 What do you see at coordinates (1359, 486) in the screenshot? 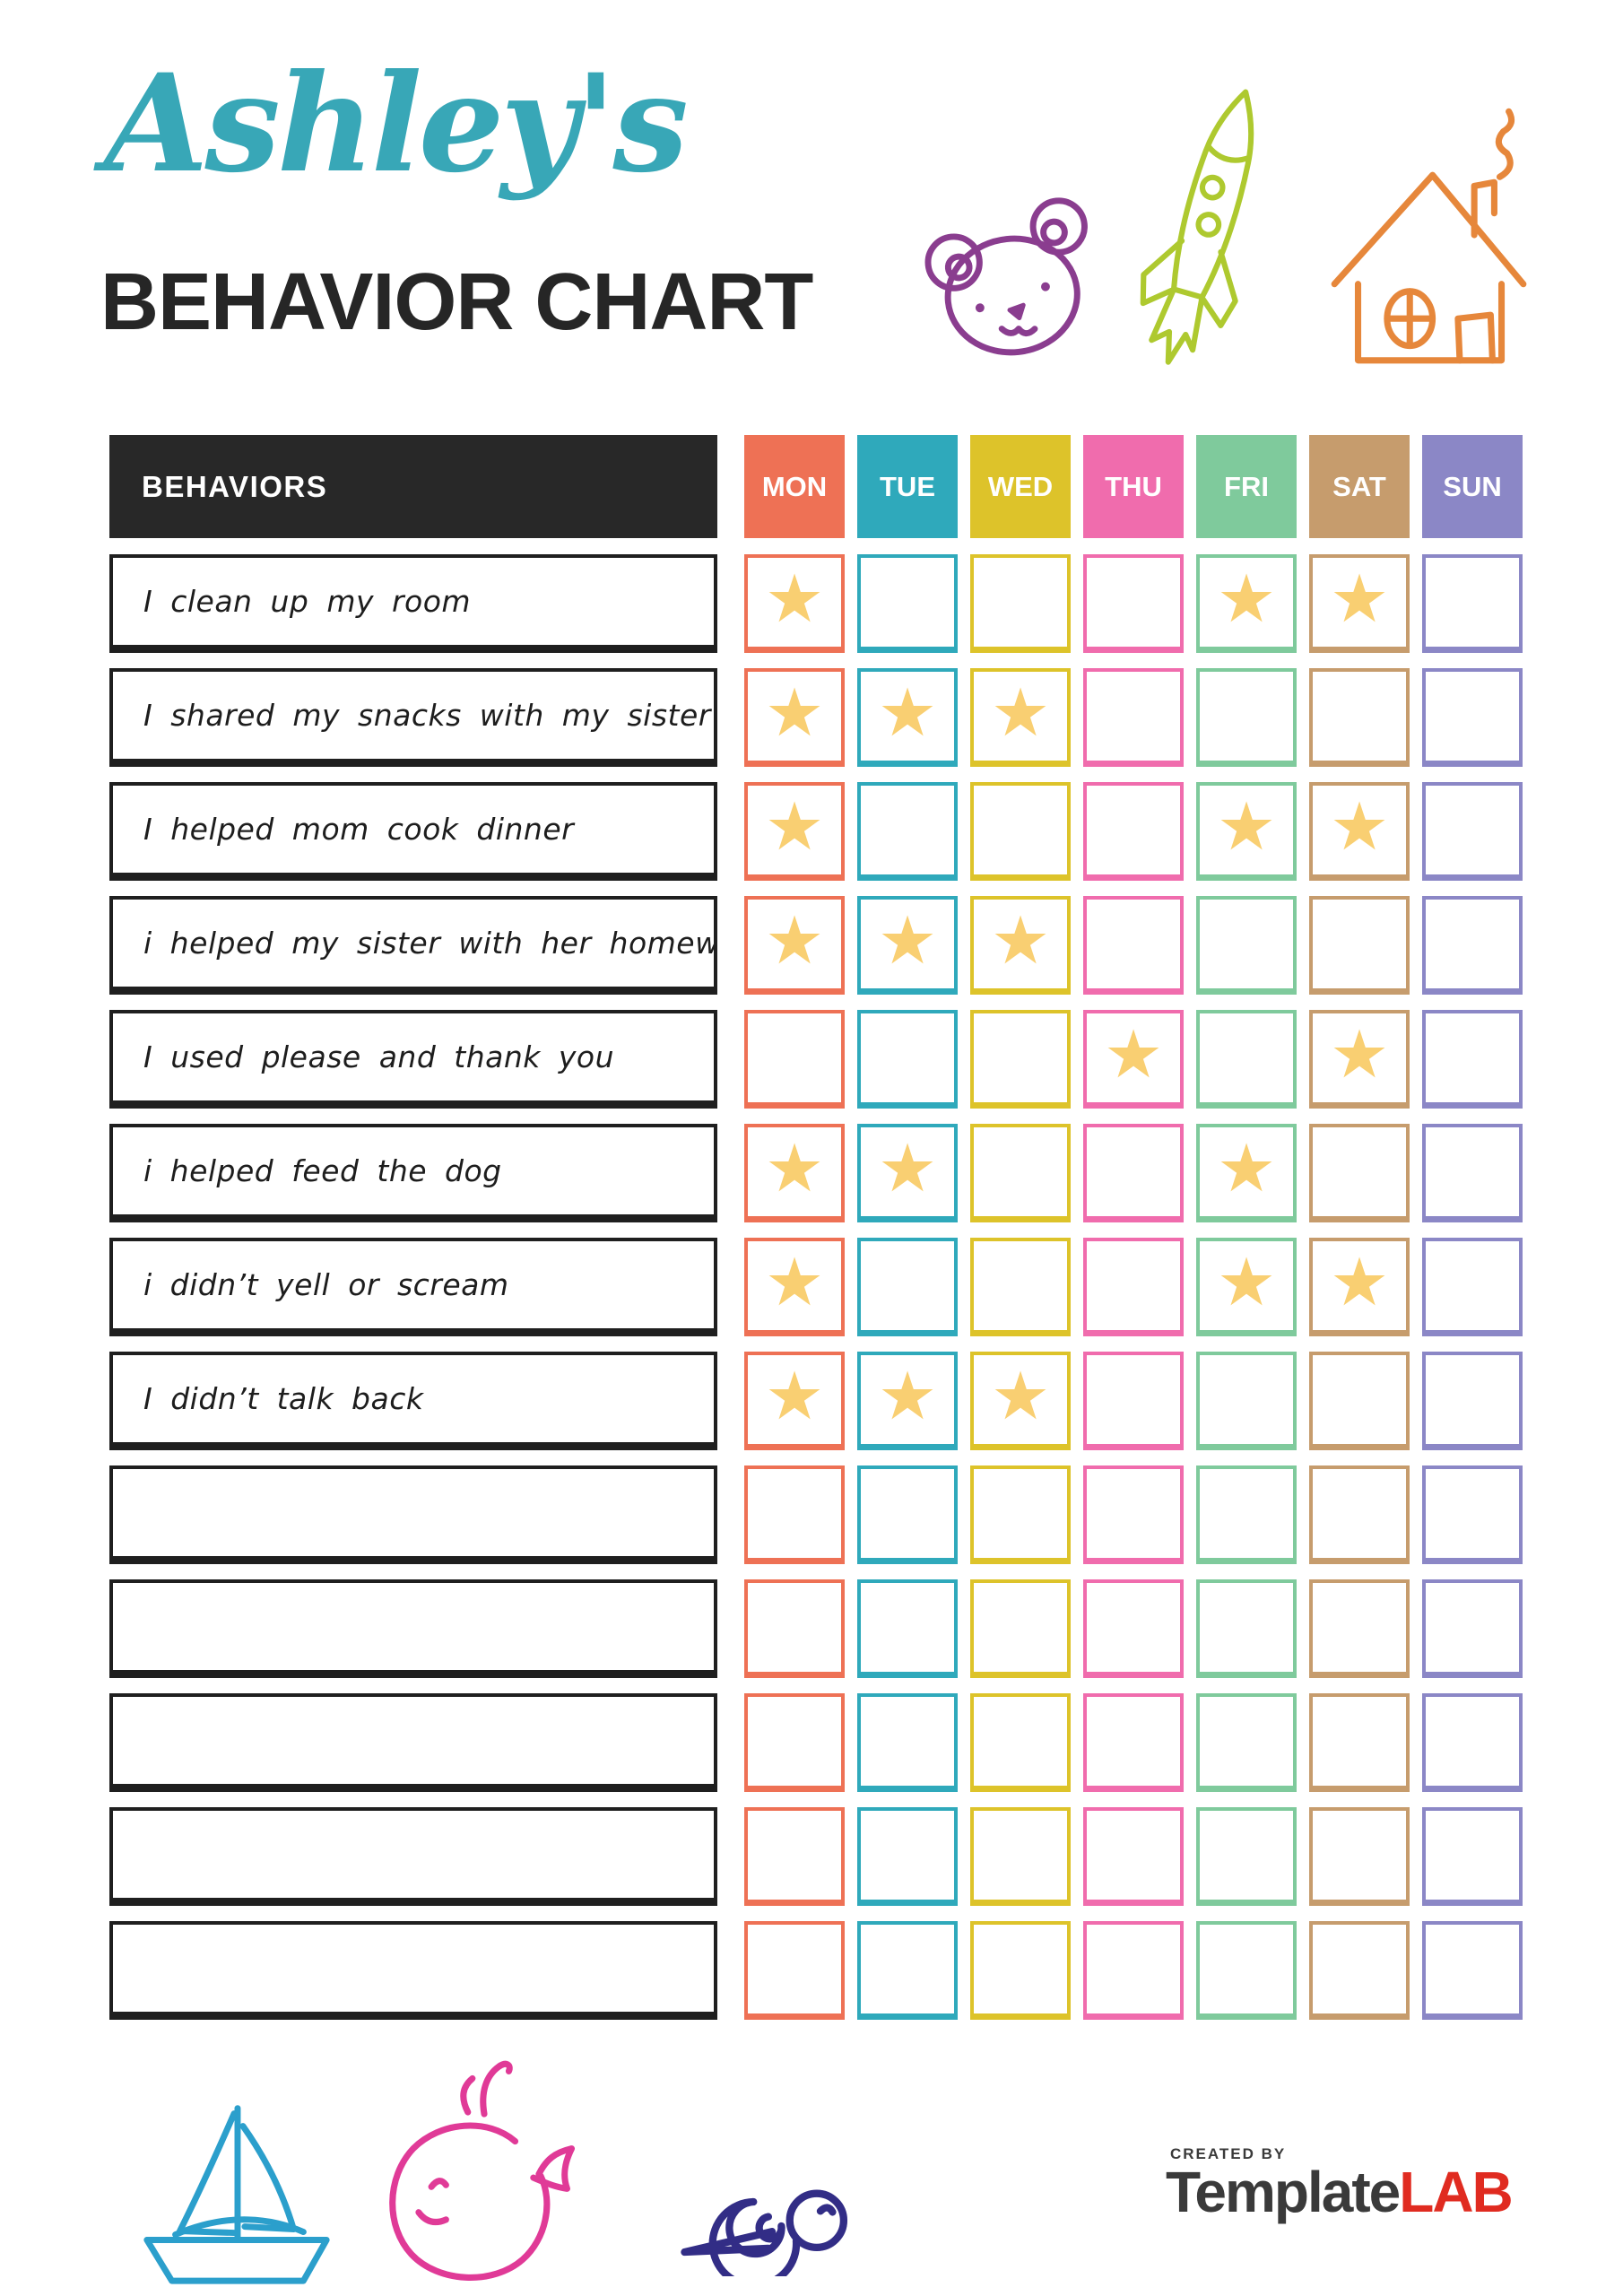
I see `day-header-sat: SAT` at bounding box center [1359, 486].